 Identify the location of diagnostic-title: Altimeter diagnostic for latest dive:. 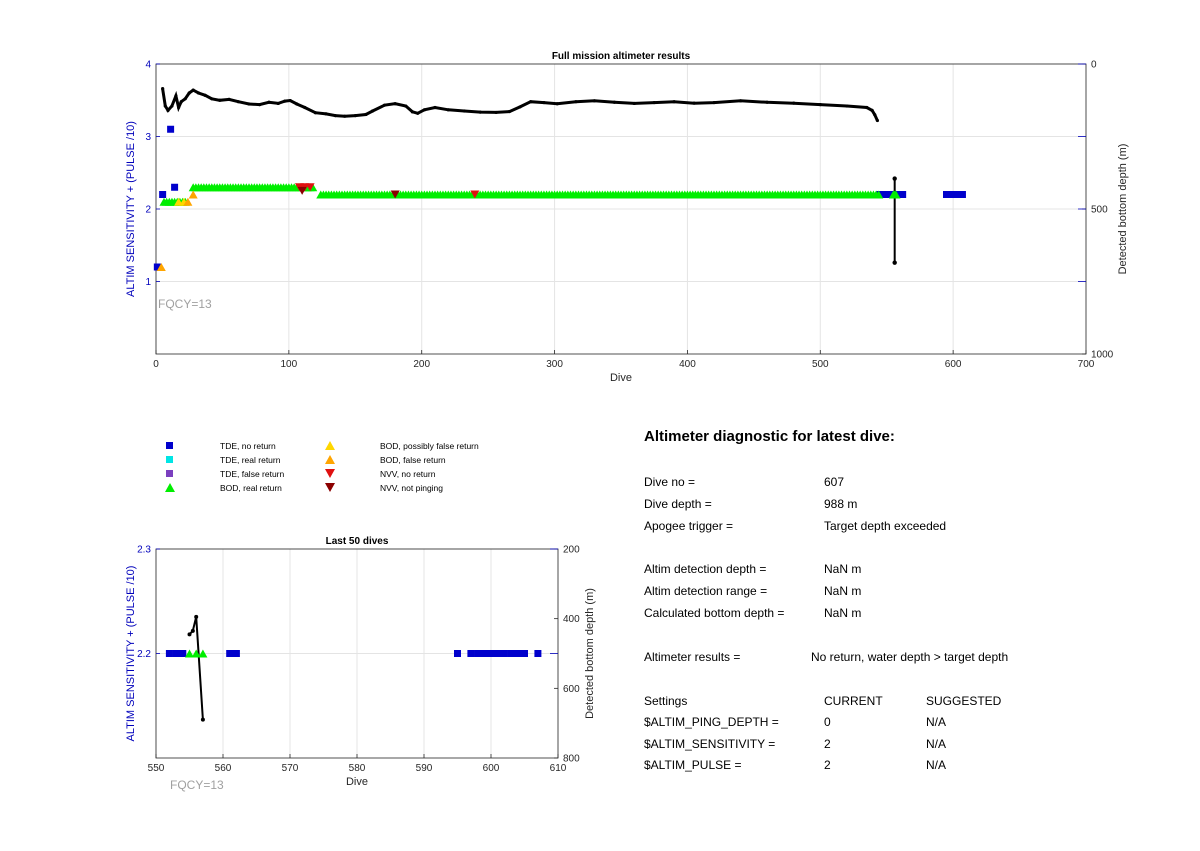
(769, 436).